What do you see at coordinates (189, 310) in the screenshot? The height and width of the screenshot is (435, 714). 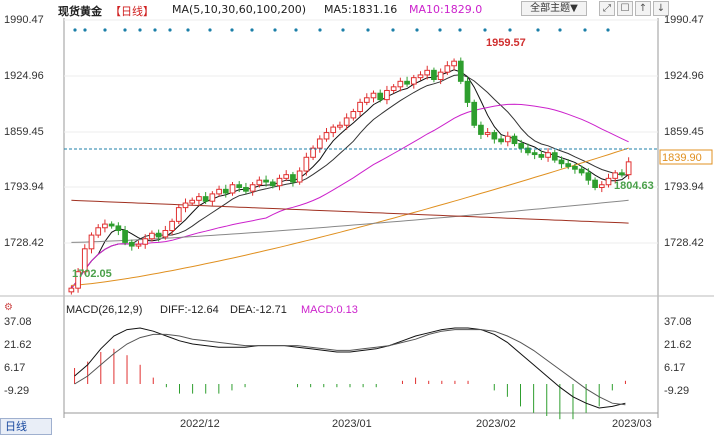 I see `macd-diff-value: DIFF:-12.64` at bounding box center [189, 310].